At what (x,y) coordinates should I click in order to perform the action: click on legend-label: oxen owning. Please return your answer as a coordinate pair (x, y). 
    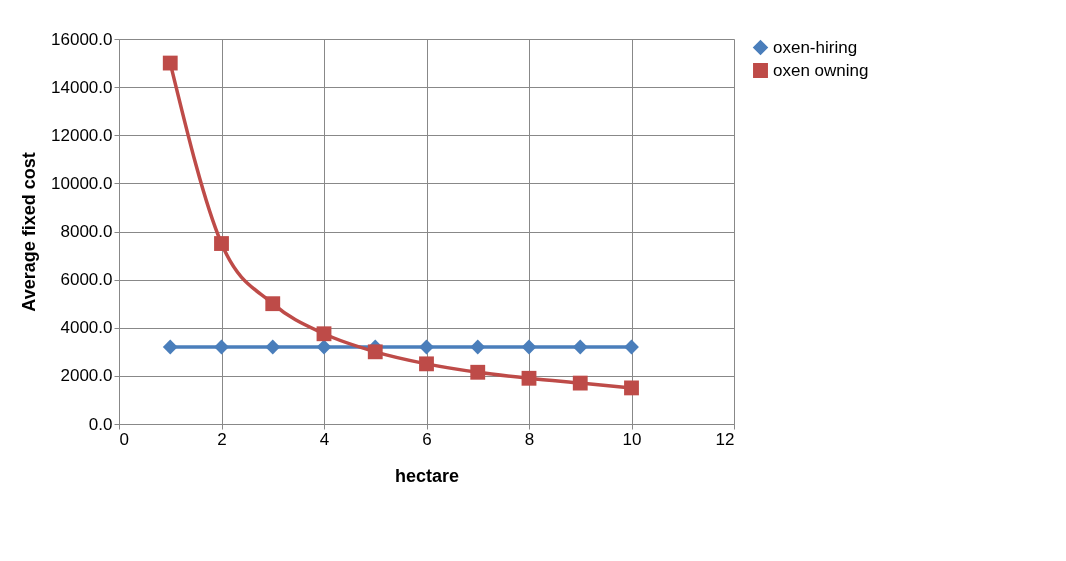
    Looking at the image, I should click on (821, 70).